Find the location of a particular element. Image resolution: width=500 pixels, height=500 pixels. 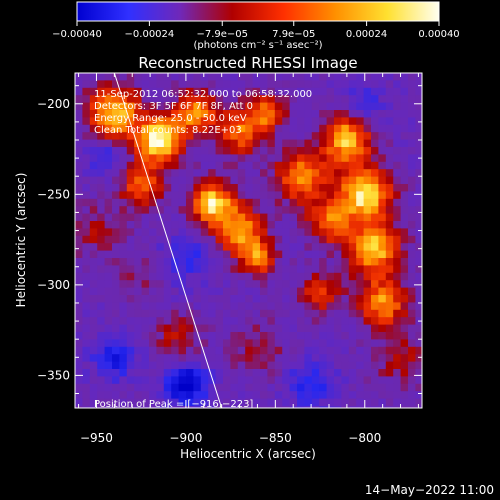

annotation-detectors: Detectors: 3F 5F 6F 7F 8F, Att 0 is located at coordinates (173, 106).